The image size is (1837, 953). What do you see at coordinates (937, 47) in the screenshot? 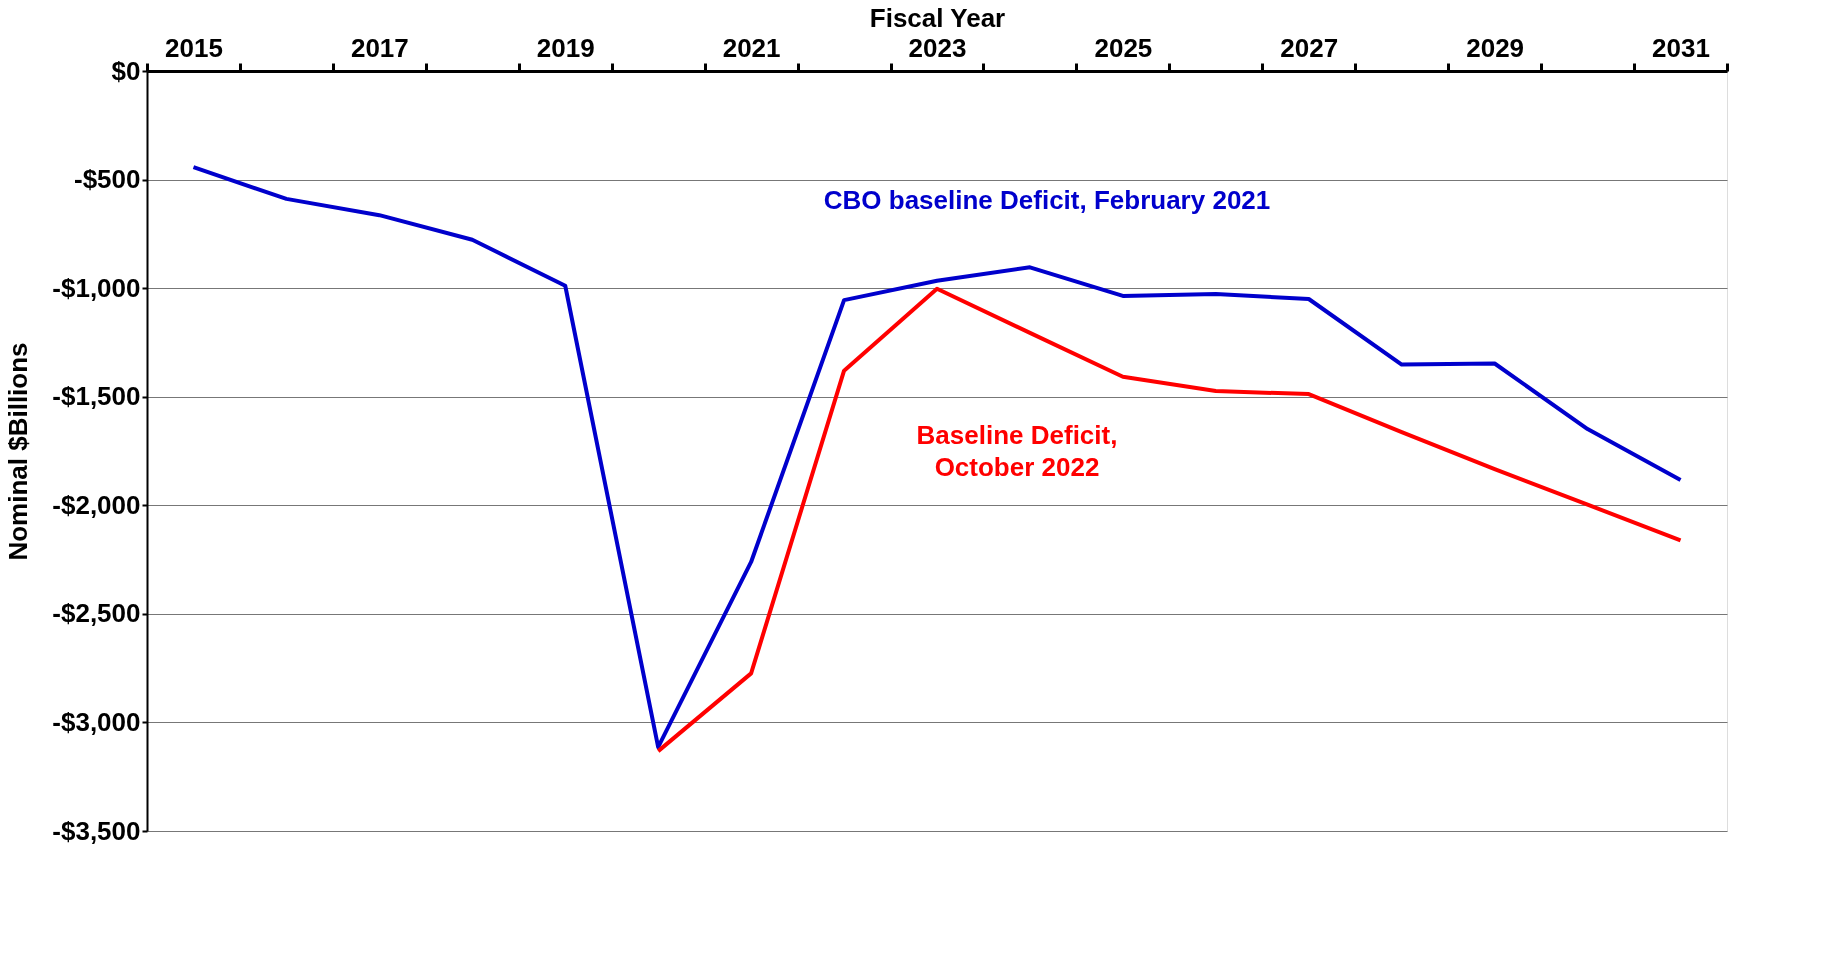
I see `x-tick-label: 2023` at bounding box center [937, 47].